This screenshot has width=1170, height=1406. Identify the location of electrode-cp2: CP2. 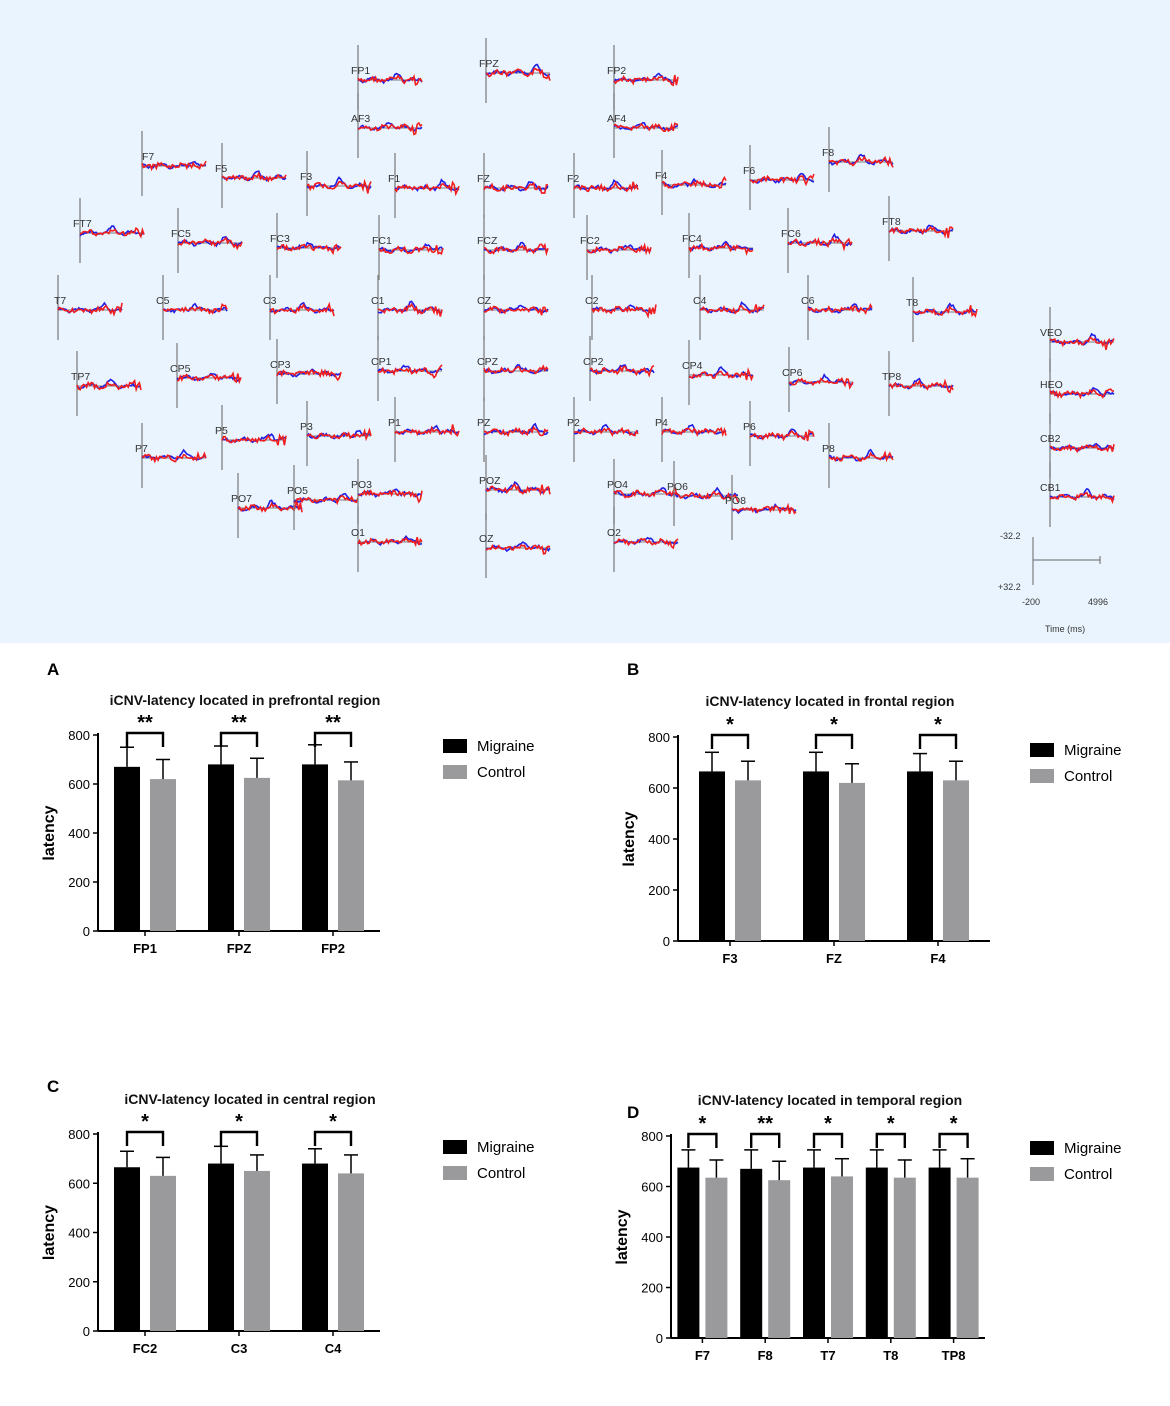
(619, 368).